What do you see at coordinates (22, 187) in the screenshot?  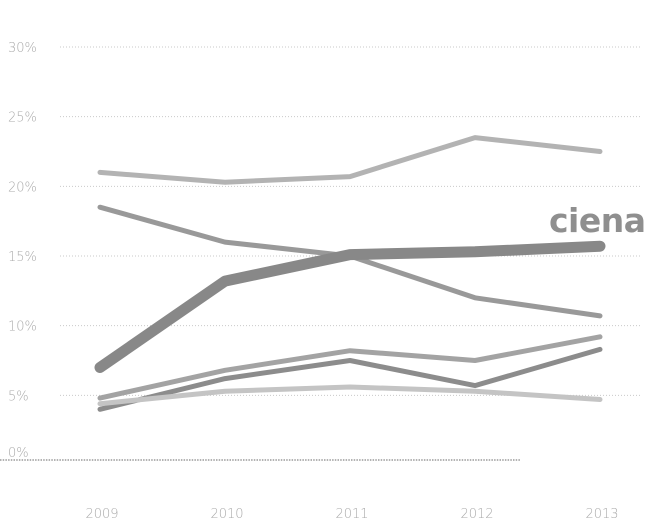 I see `y-tick-label: 20%` at bounding box center [22, 187].